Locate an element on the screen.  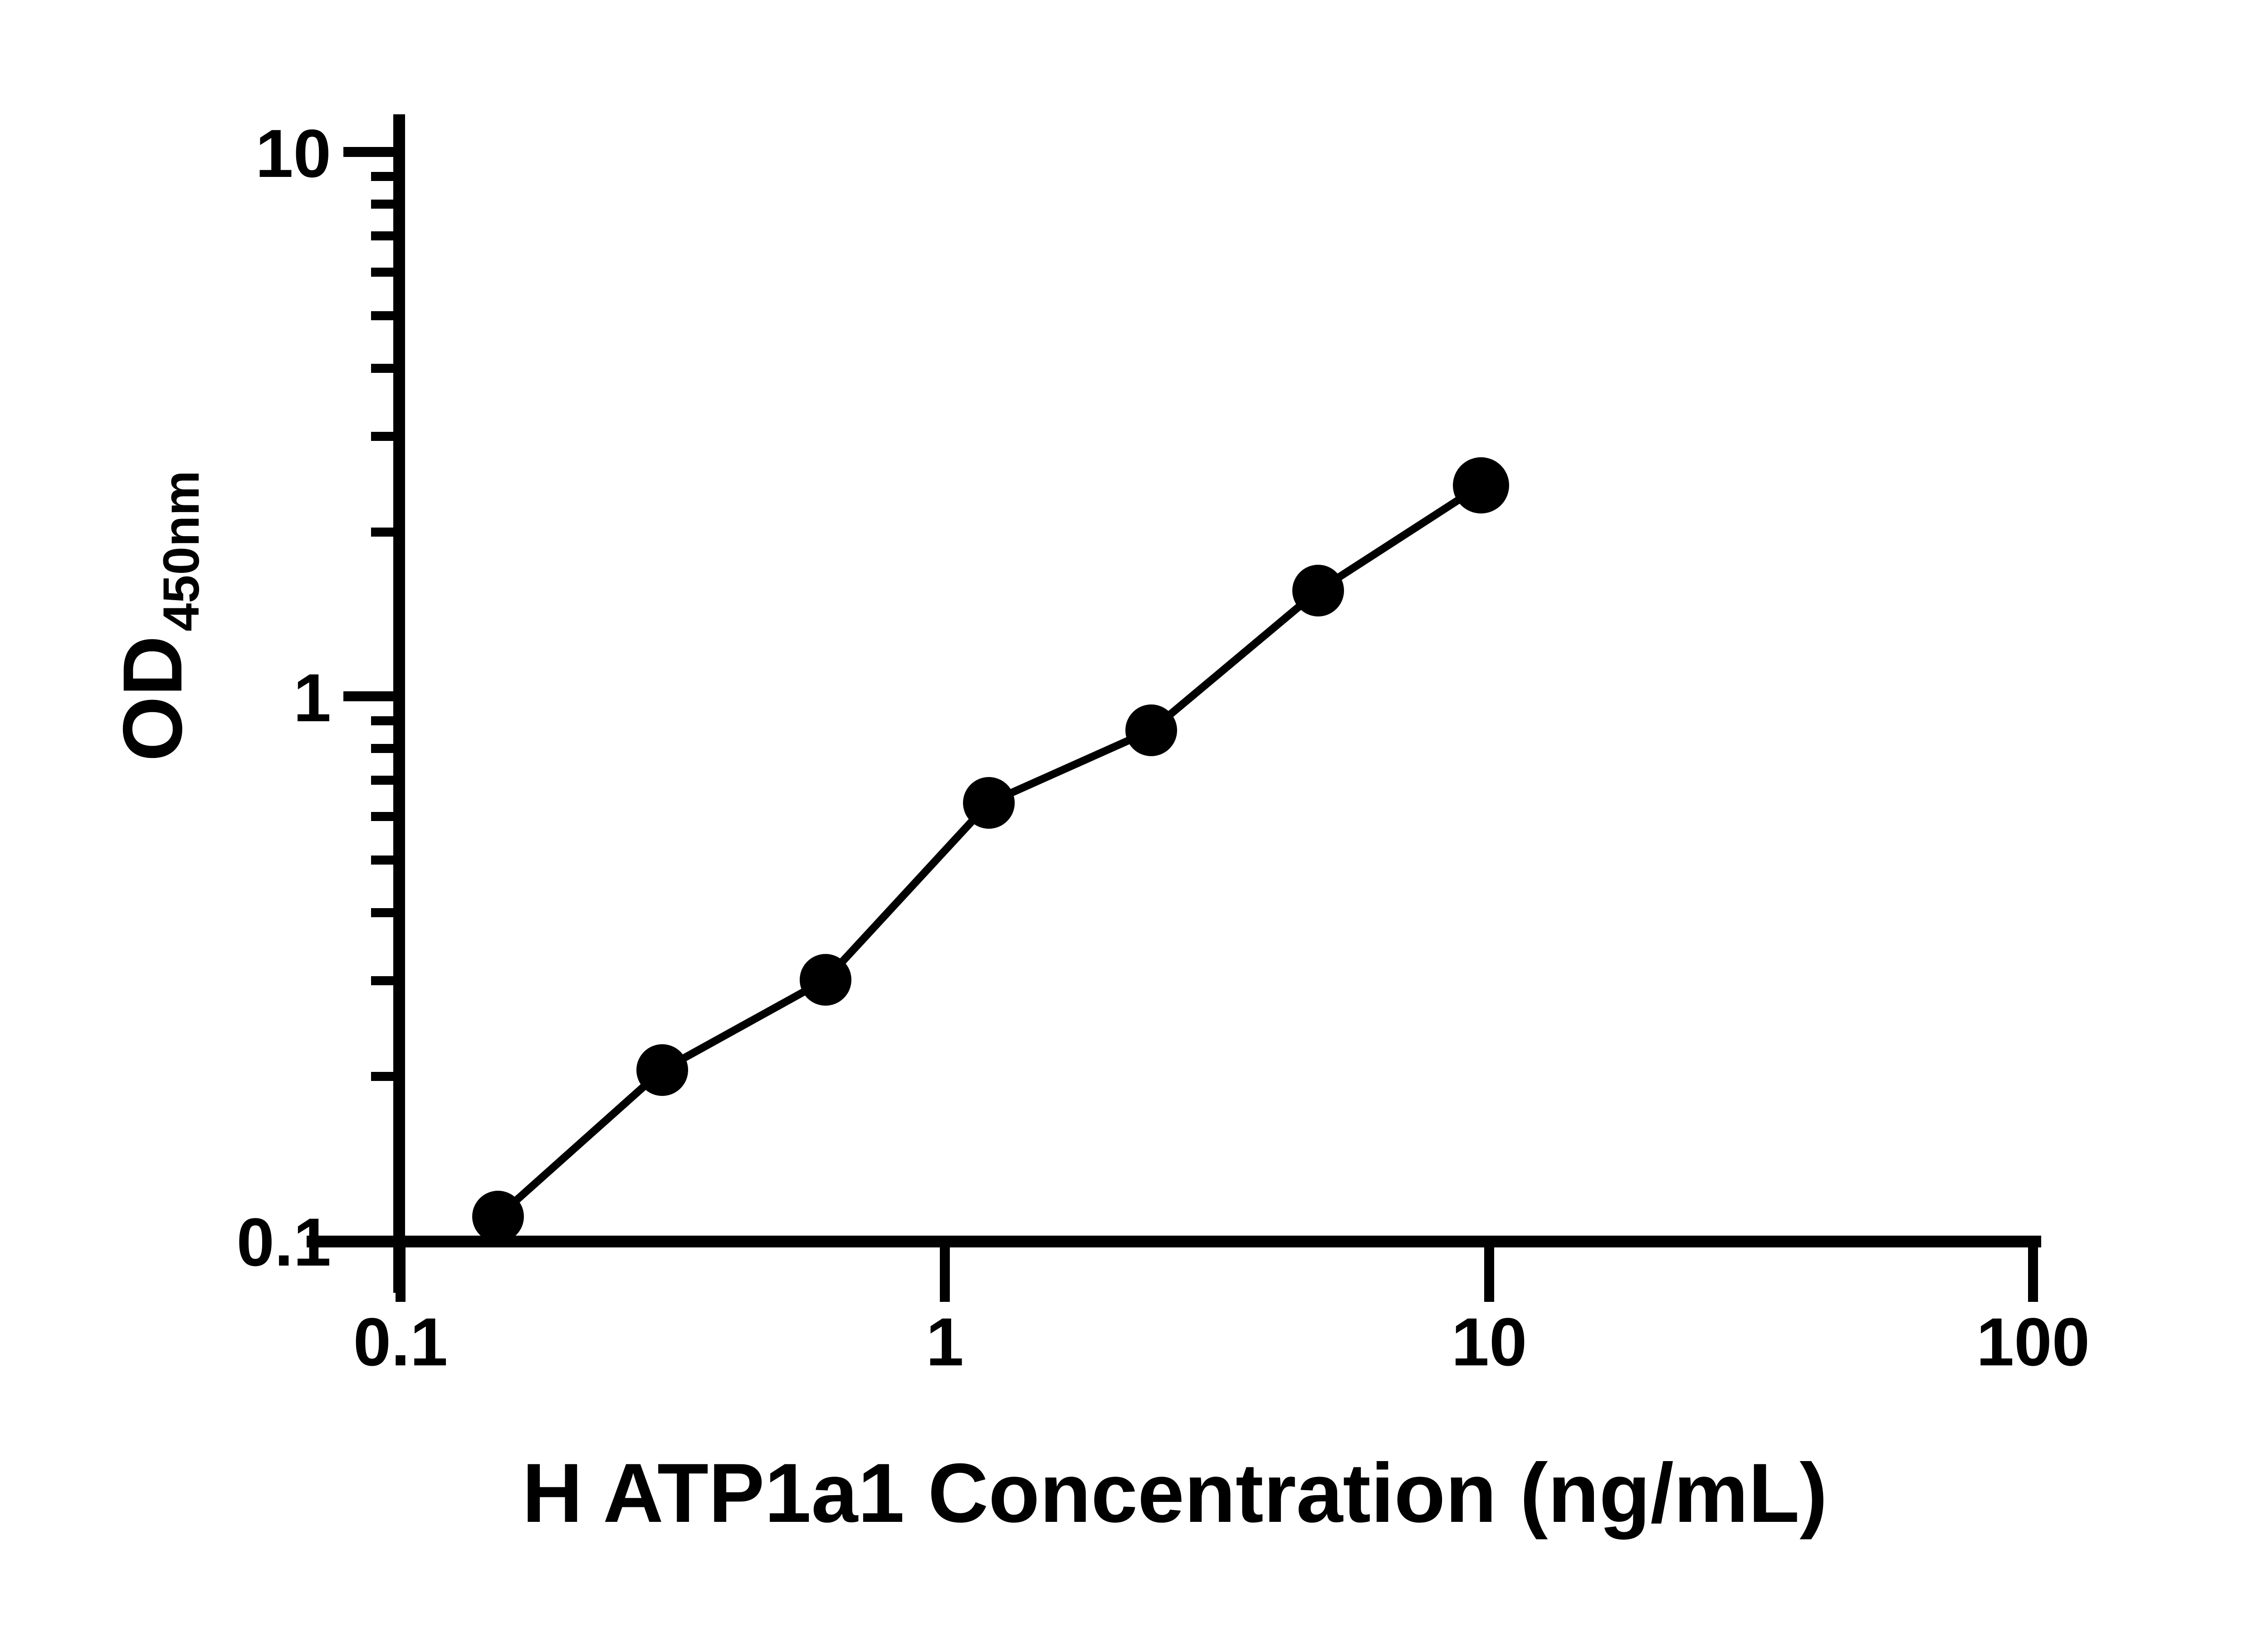
y-tick-label-1: 1 is located at coordinates (312, 698).